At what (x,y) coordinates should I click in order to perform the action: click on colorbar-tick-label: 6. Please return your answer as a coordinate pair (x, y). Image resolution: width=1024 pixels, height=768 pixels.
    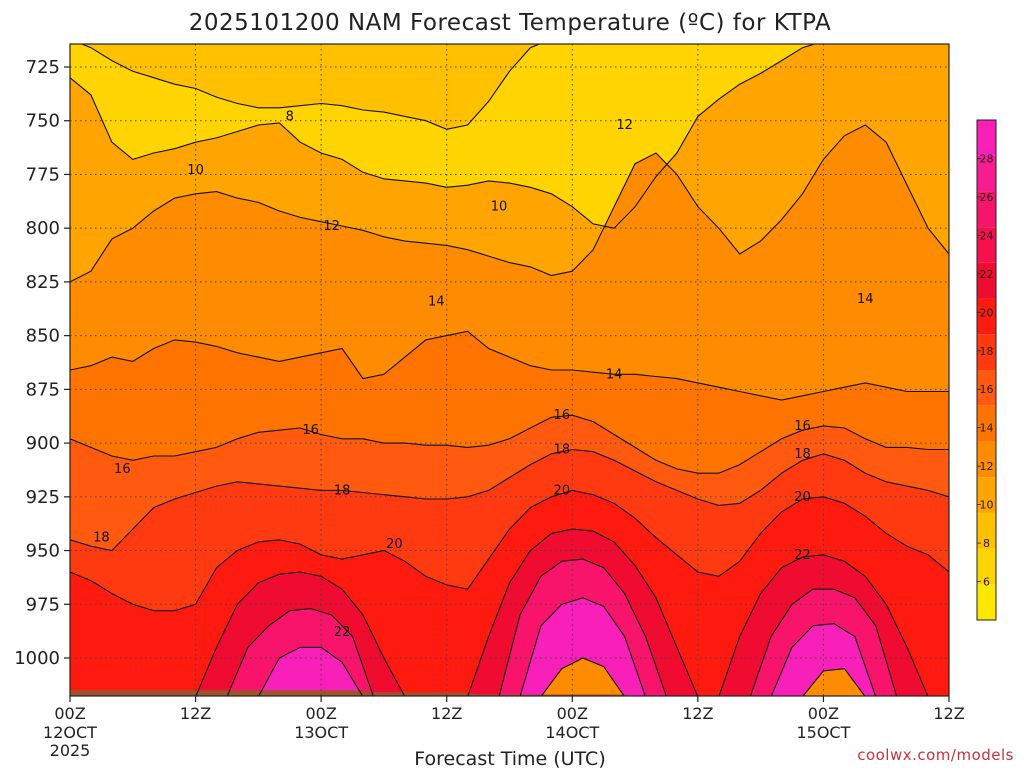
    Looking at the image, I should click on (986, 582).